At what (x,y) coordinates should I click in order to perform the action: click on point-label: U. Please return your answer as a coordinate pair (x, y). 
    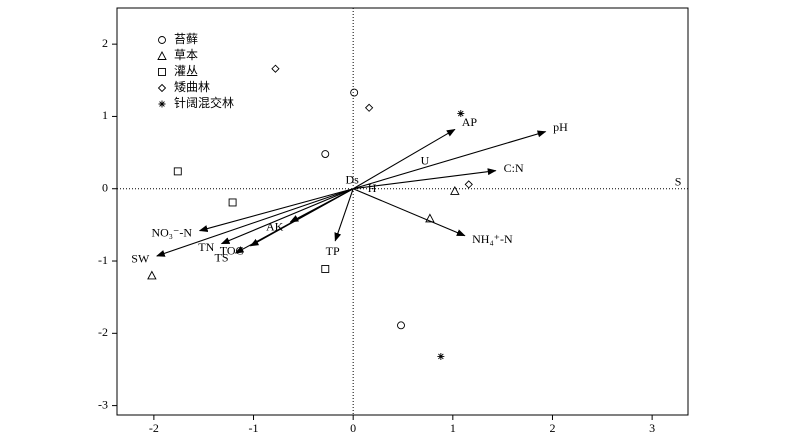
    Looking at the image, I should click on (425, 161).